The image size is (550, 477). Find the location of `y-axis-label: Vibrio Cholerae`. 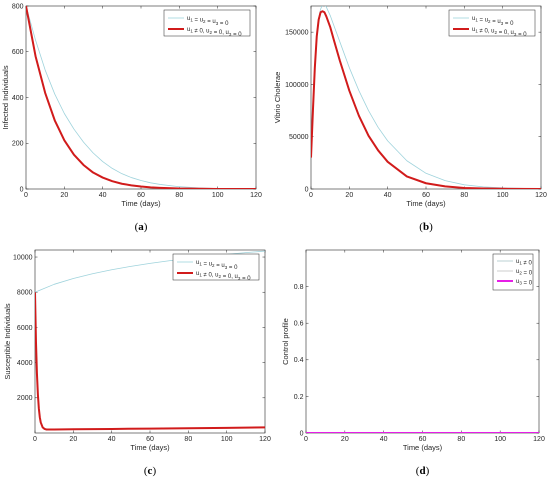

y-axis-label: Vibrio Cholerae is located at coordinates (277, 98).